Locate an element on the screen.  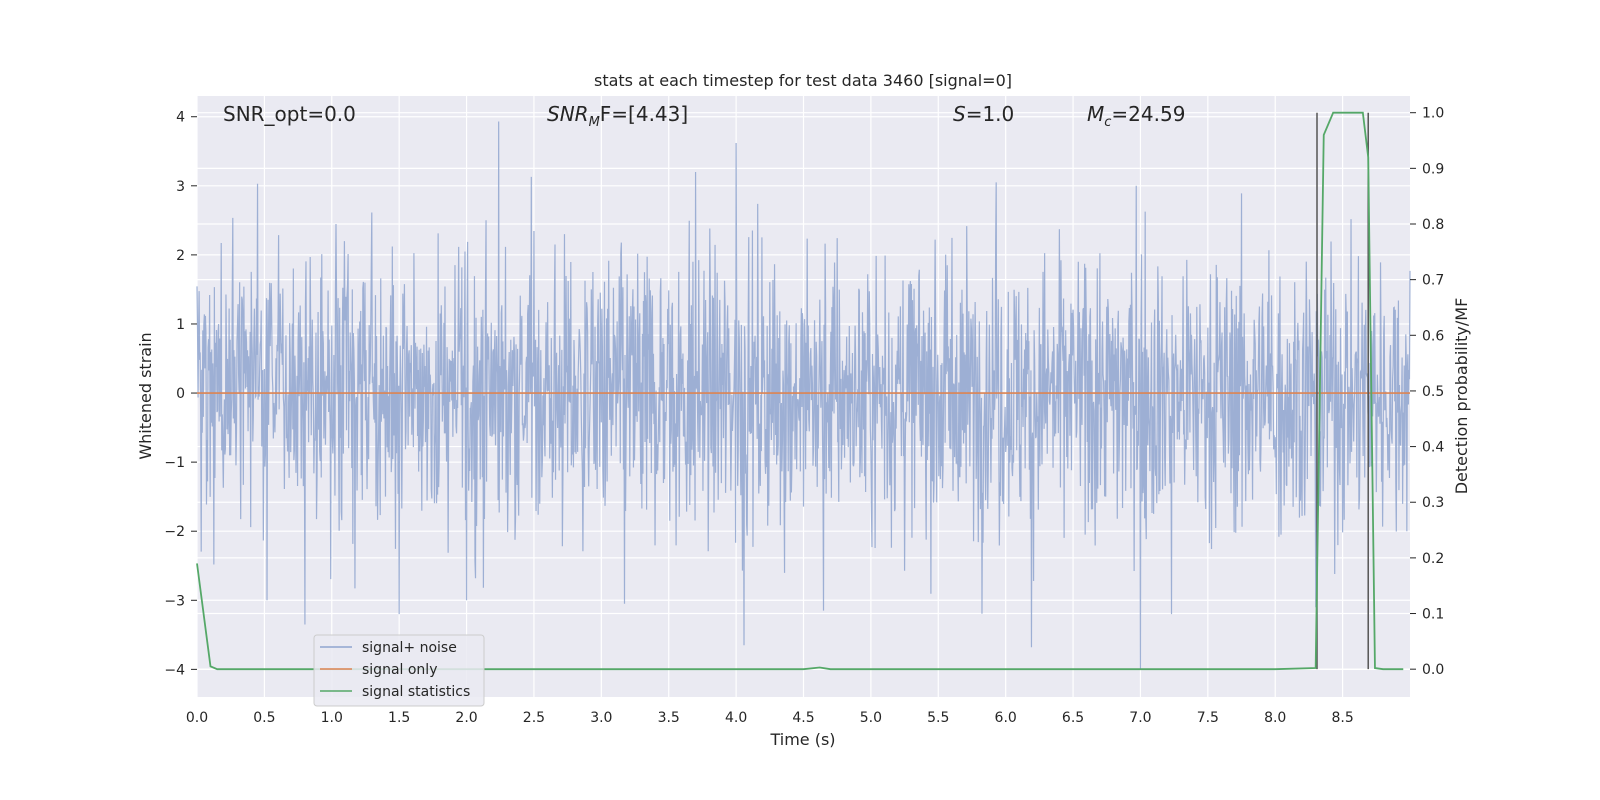
x-tick-label: 8.5 is located at coordinates (1342, 718).